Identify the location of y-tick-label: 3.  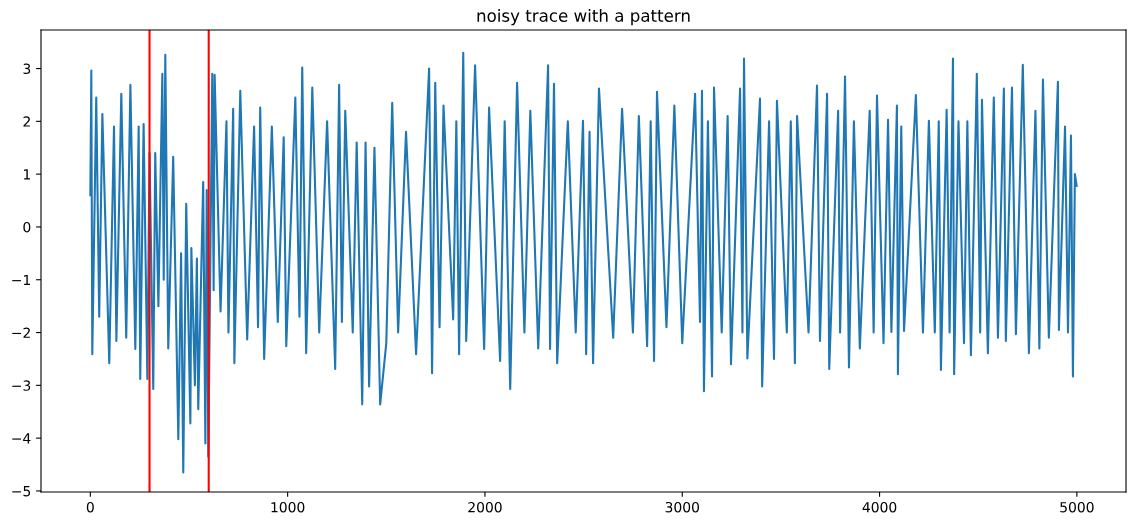
(27, 69).